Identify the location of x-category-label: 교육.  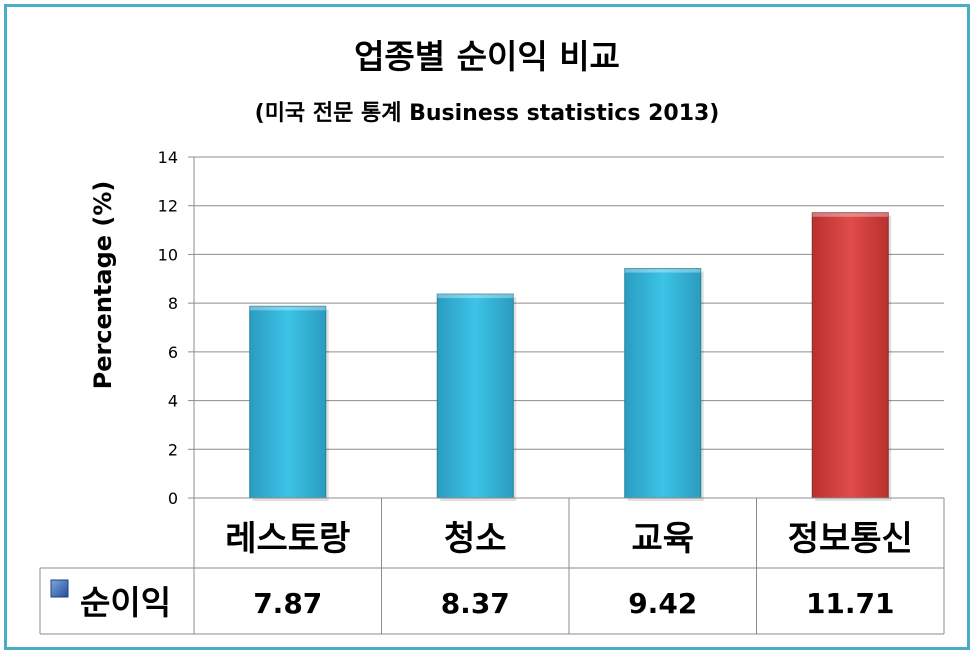
(662, 539).